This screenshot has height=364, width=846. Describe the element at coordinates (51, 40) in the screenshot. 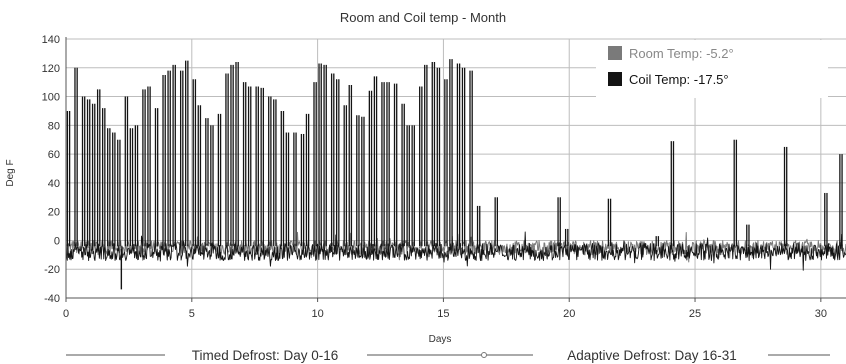

I see `y-tick-label: 140` at that location.